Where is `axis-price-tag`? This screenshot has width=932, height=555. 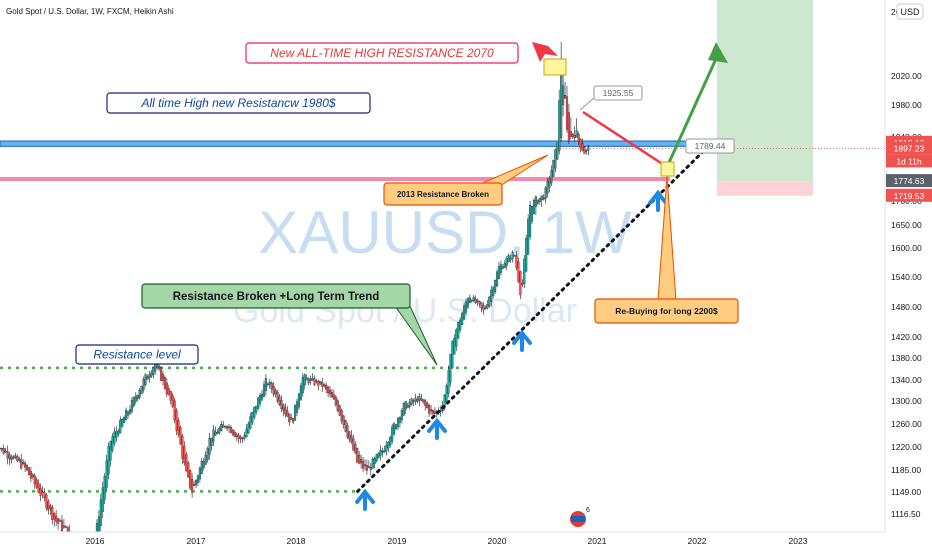
axis-price-tag is located at coordinates (909, 195).